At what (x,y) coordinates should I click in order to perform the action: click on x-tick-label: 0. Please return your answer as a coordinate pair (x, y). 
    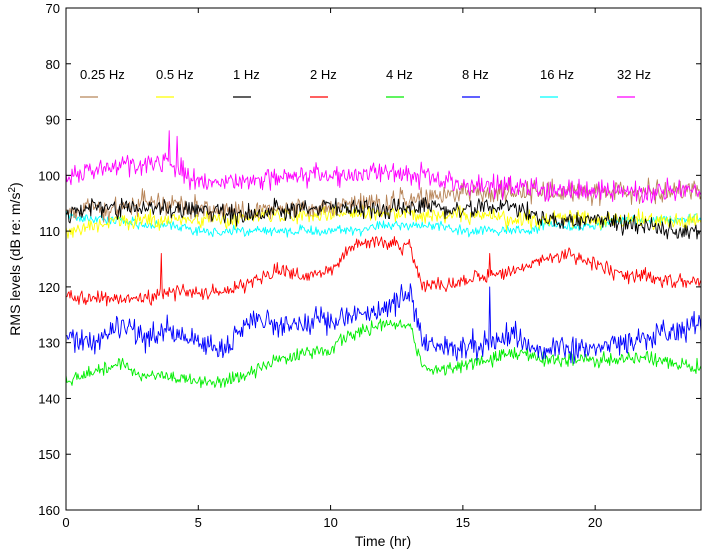
    Looking at the image, I should click on (65, 522).